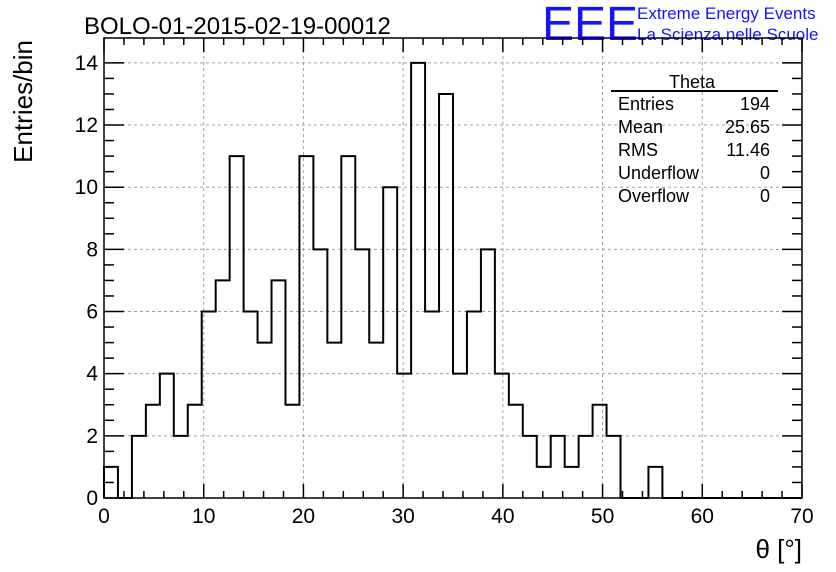 Image resolution: width=836 pixels, height=572 pixels. Describe the element at coordinates (602, 516) in the screenshot. I see `x-tick-label: 50` at that location.